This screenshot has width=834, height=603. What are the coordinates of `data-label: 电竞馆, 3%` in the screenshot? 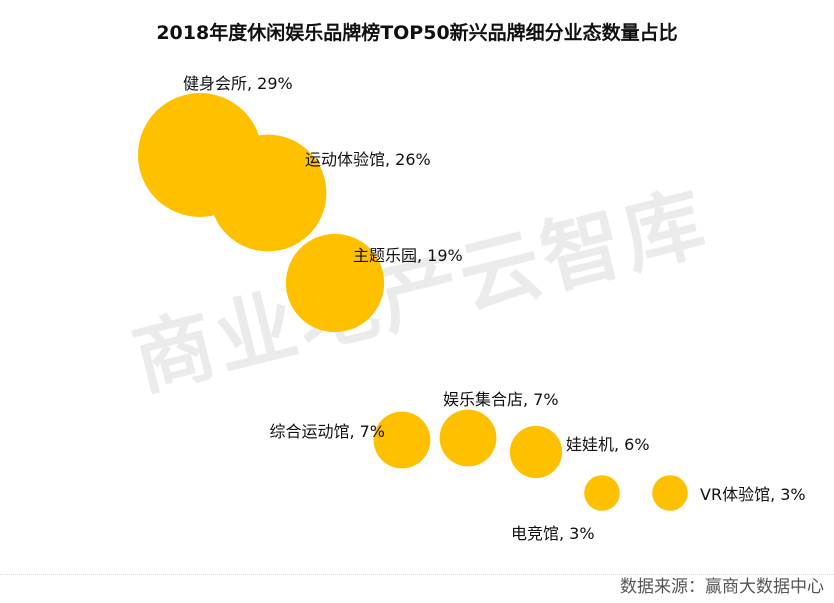 It's located at (553, 533).